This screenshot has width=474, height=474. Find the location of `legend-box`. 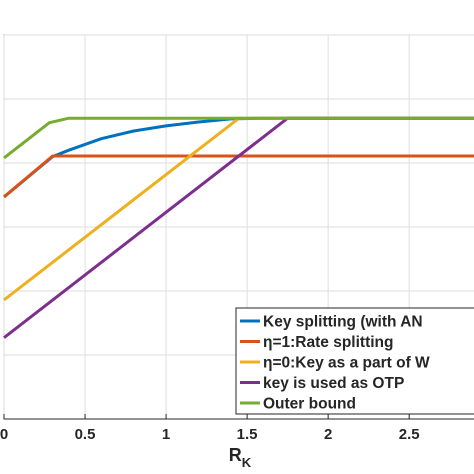

legend-box is located at coordinates (354, 361).